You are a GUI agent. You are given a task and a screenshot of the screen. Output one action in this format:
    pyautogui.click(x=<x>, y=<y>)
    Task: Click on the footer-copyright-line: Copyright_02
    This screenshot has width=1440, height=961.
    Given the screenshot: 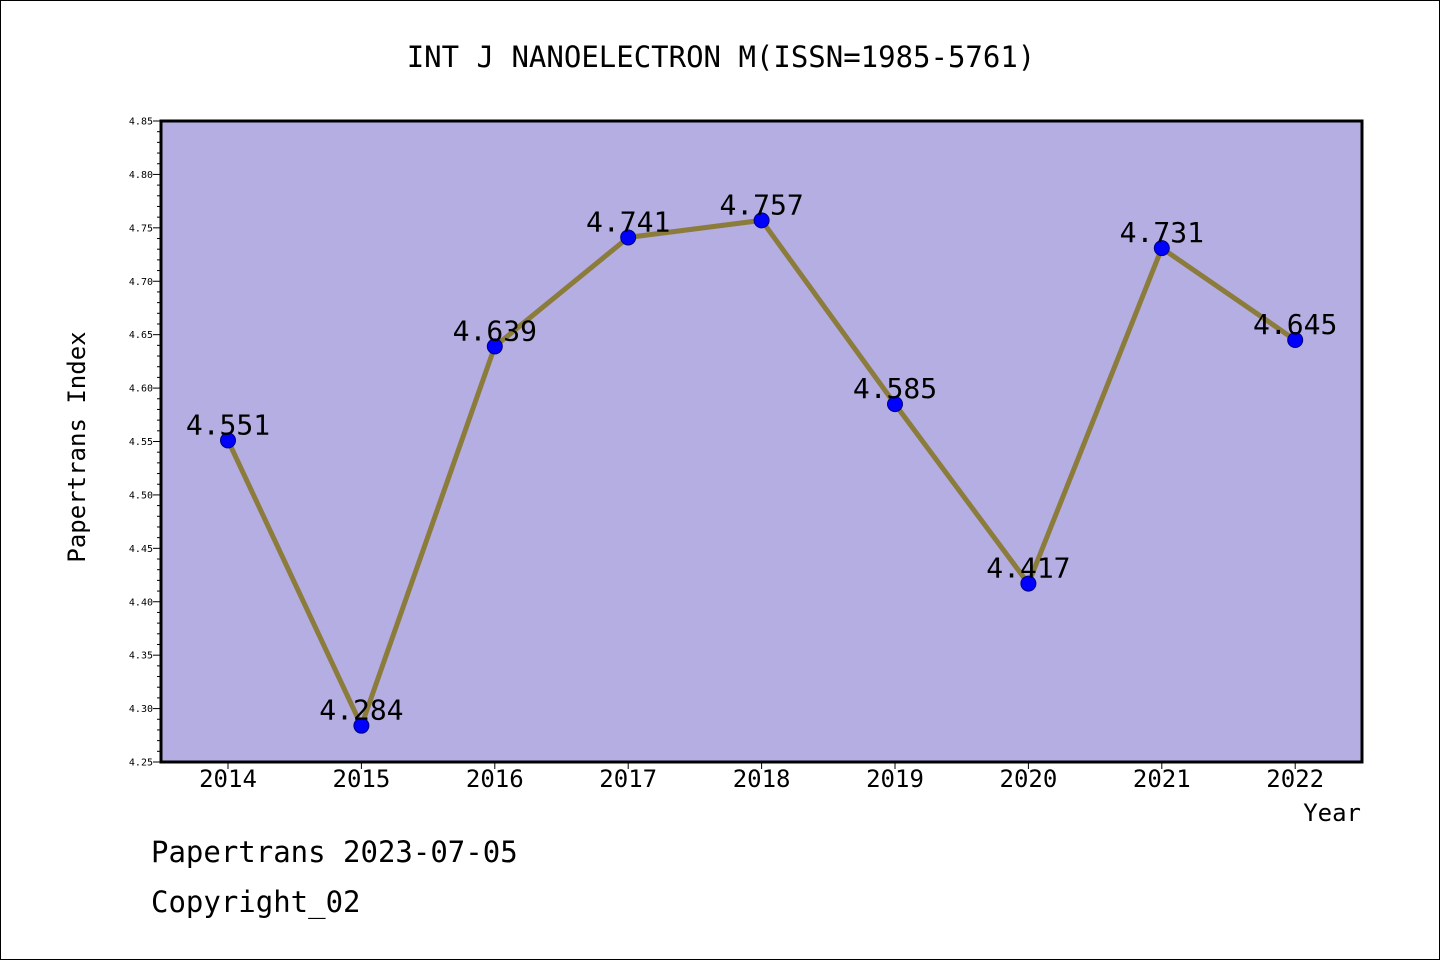 What is the action you would take?
    pyautogui.click(x=256, y=902)
    